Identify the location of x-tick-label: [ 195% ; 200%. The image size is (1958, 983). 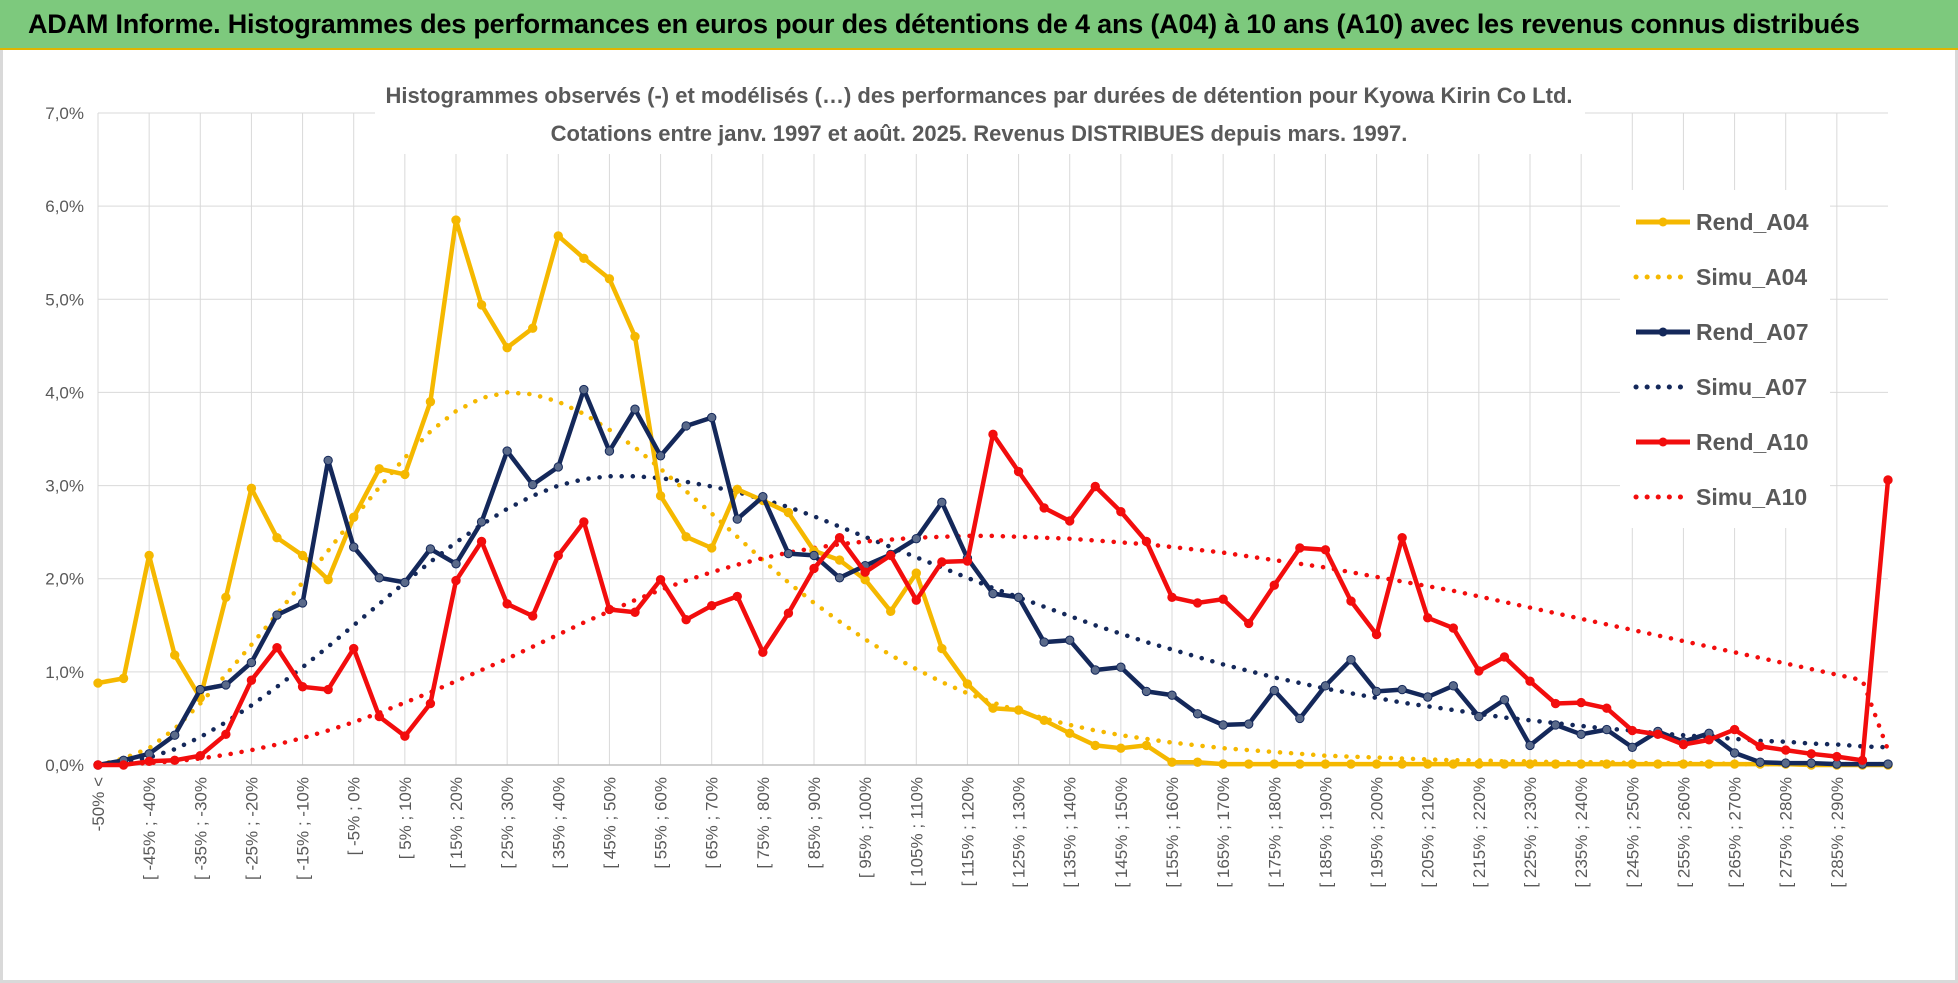
(1377, 832).